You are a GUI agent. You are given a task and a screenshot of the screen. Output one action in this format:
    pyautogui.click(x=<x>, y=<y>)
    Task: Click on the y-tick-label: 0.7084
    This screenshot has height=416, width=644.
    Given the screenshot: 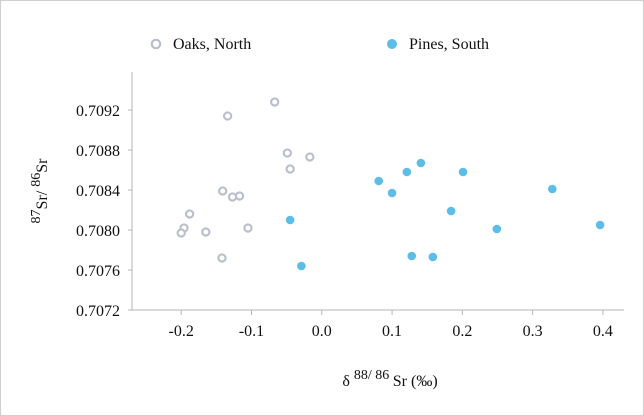 What is the action you would take?
    pyautogui.click(x=98, y=191)
    